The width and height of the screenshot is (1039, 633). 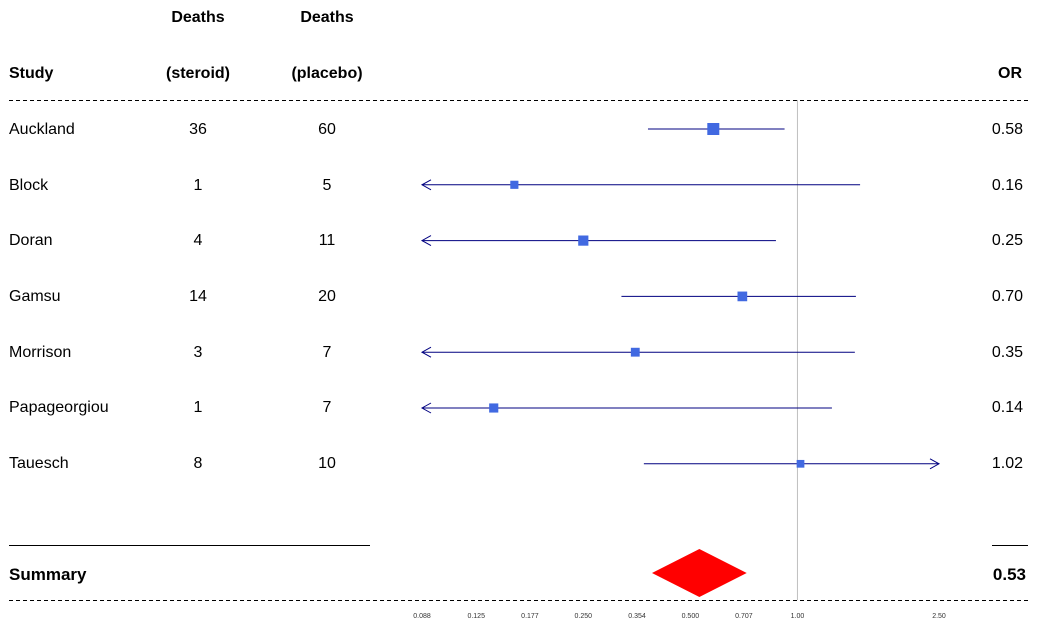 I want to click on axis-tick-label: 0.500, so click(x=691, y=616).